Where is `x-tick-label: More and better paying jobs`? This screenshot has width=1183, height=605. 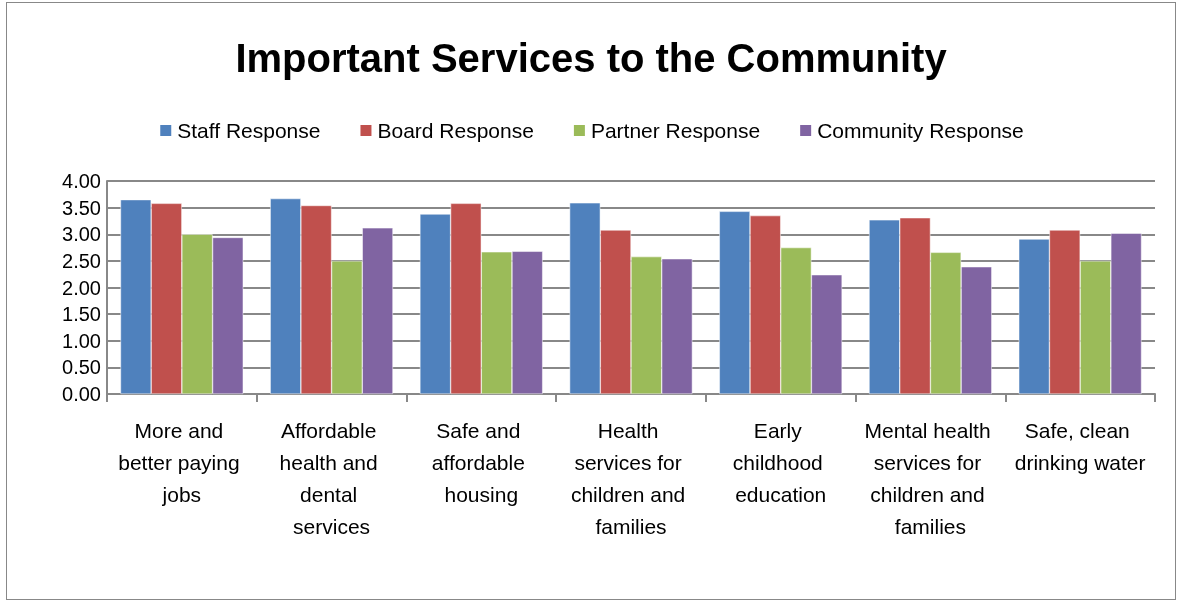 x-tick-label: More and better paying jobs is located at coordinates (182, 462).